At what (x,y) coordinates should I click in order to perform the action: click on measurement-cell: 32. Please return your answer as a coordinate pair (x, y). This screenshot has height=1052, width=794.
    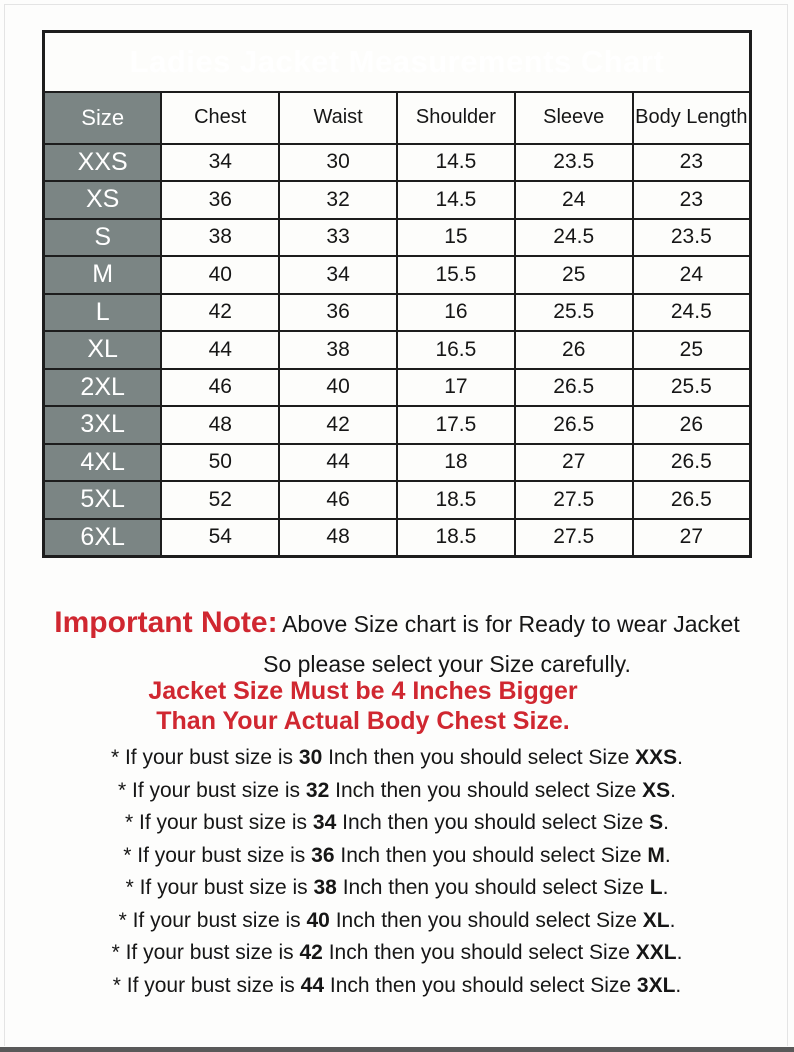
    Looking at the image, I should click on (338, 200).